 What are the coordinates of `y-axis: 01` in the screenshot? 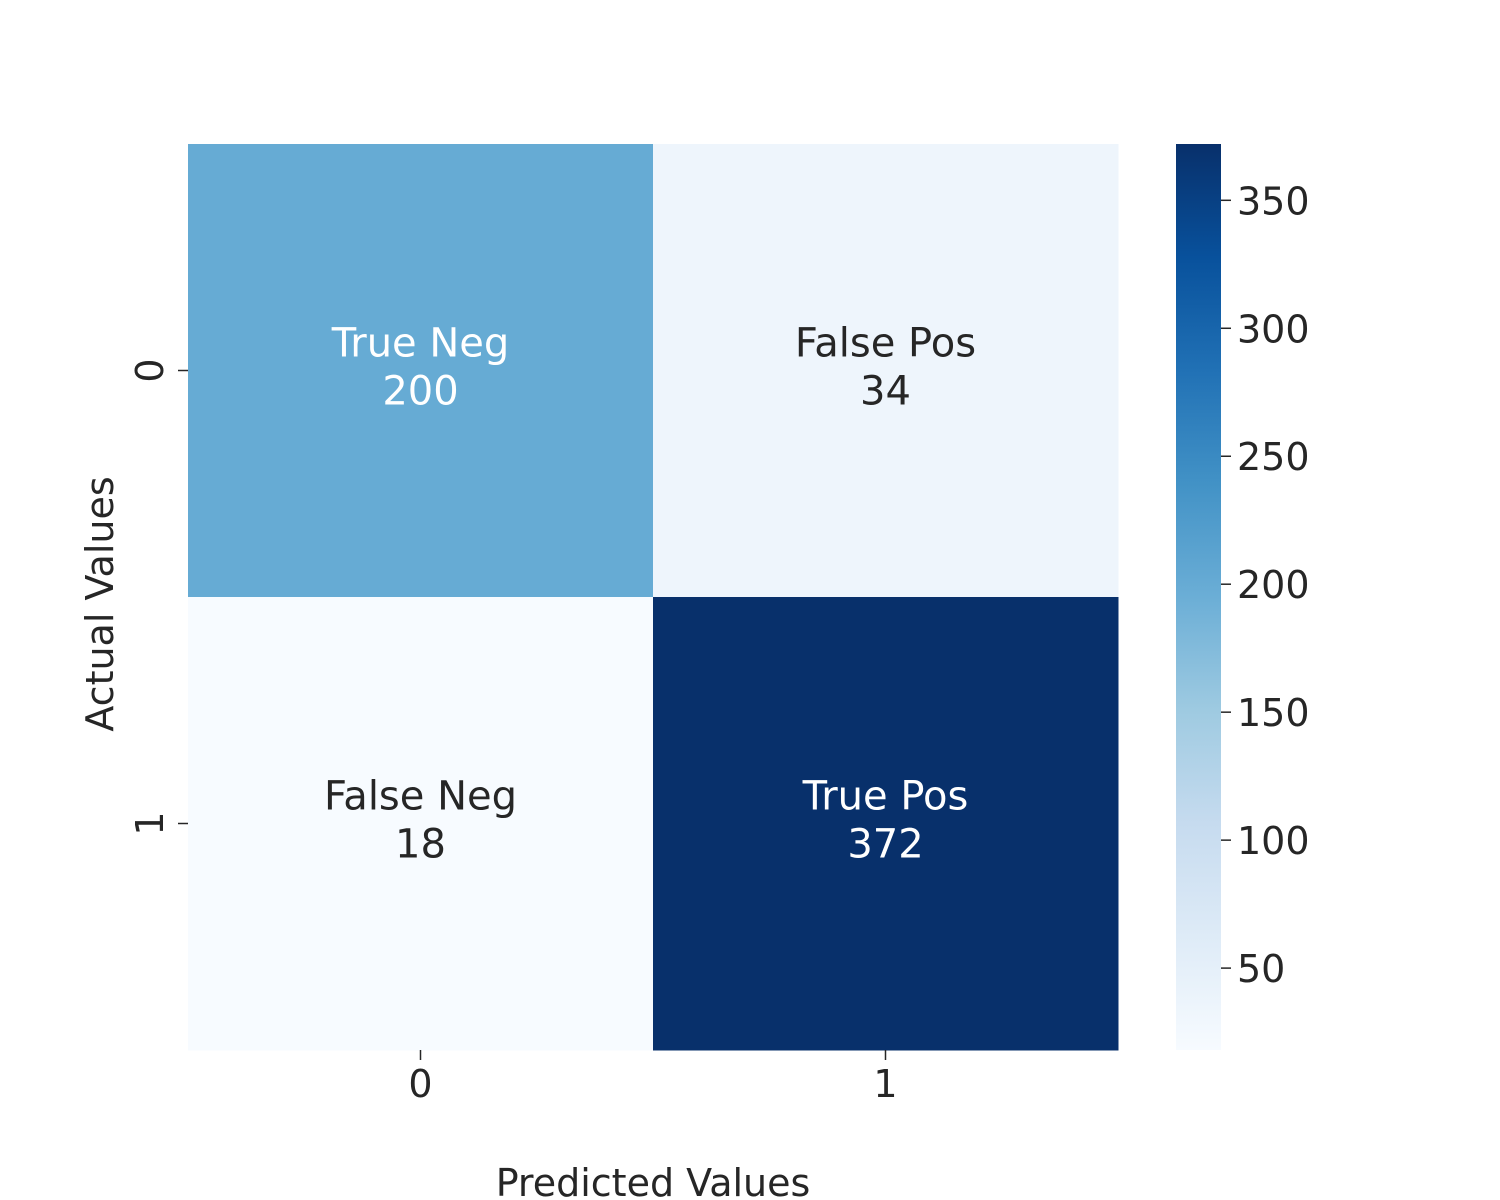 It's located at (158, 597).